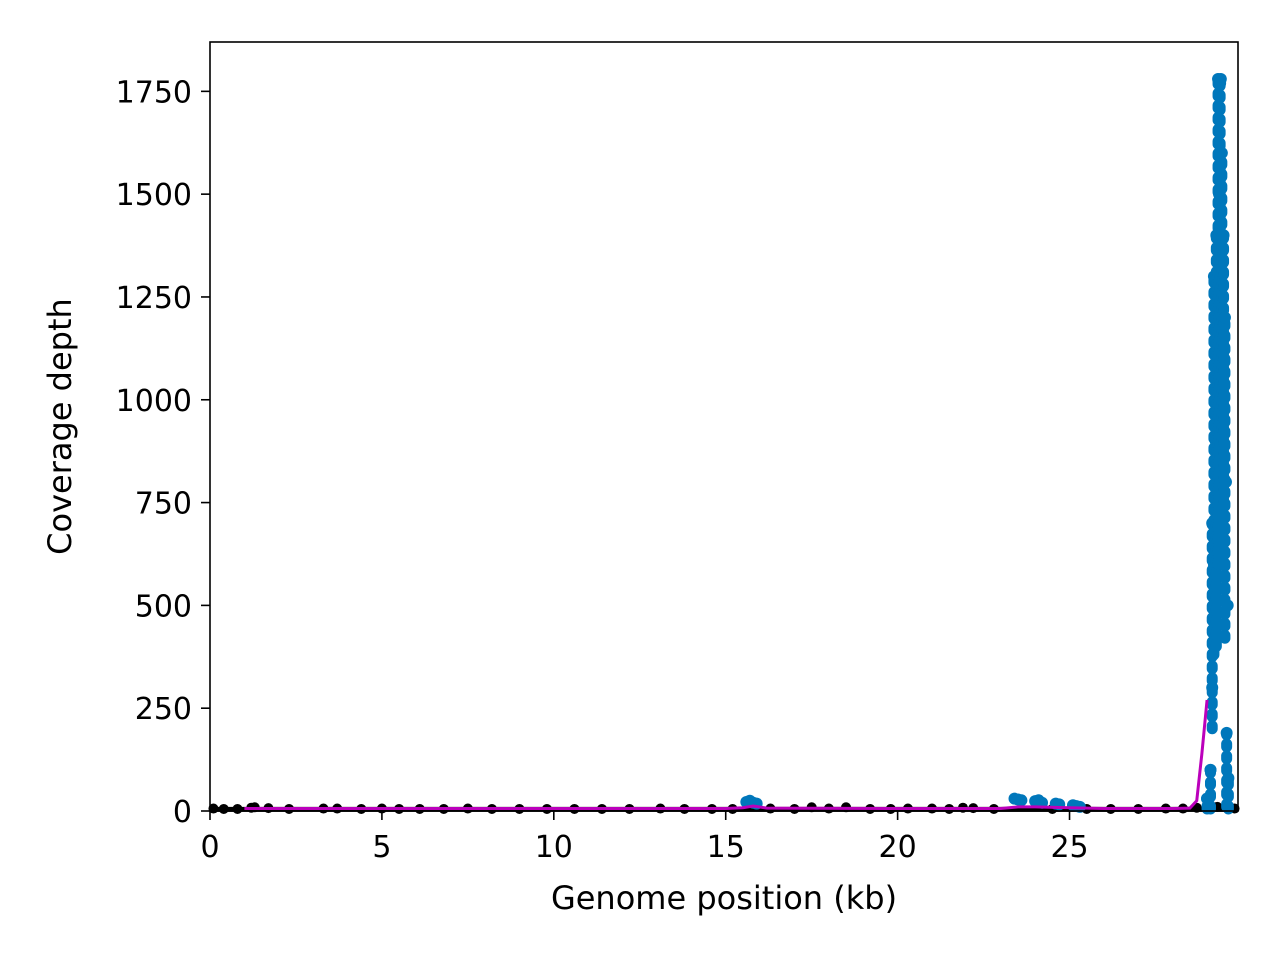 The height and width of the screenshot is (960, 1280). Describe the element at coordinates (154, 195) in the screenshot. I see `y-tick-label: 1500` at that location.